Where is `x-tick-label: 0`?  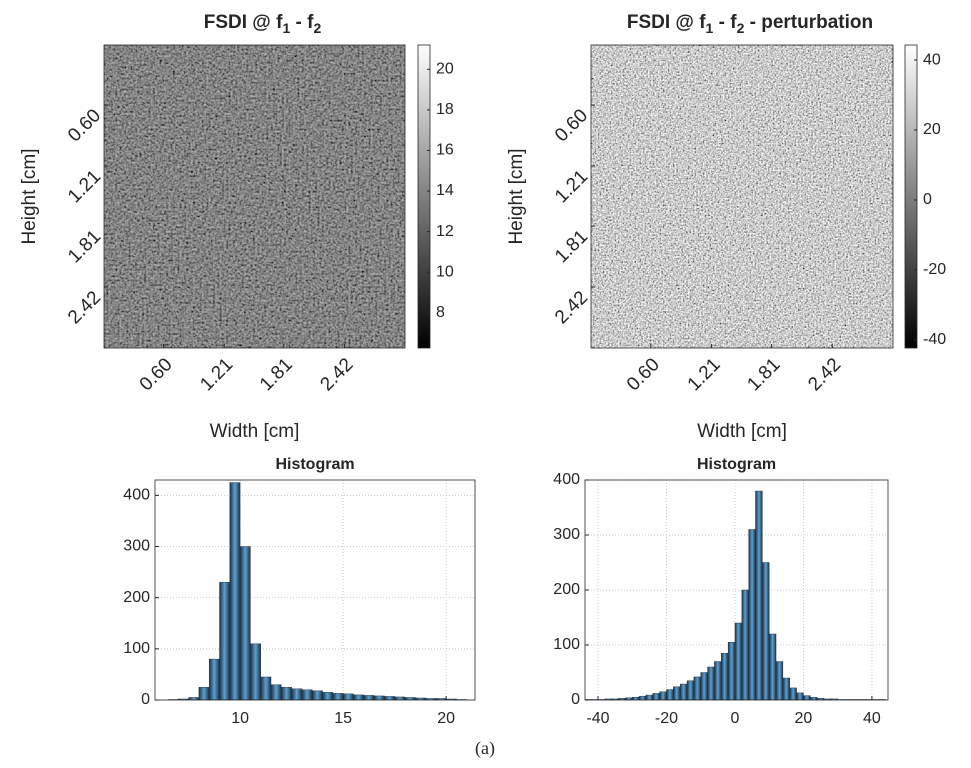
x-tick-label: 0 is located at coordinates (735, 718).